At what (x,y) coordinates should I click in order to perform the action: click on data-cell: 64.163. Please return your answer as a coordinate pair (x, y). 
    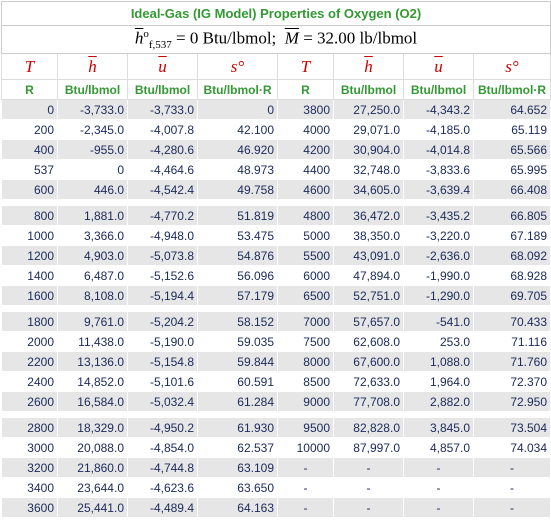
    Looking at the image, I should click on (237, 507).